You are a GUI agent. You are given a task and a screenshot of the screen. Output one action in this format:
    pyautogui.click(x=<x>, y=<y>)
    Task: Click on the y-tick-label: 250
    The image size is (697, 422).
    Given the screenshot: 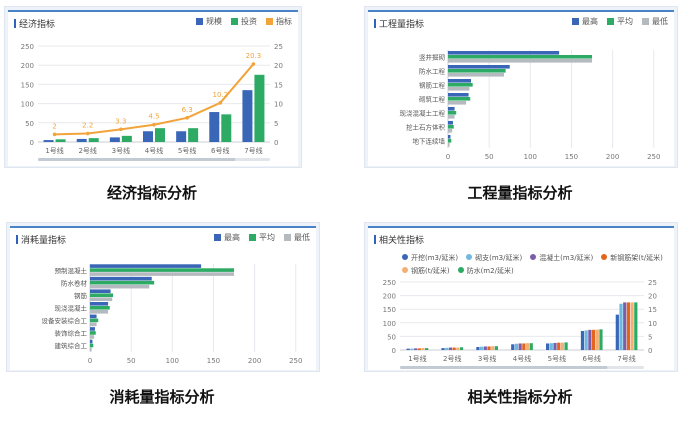 What is the action you would take?
    pyautogui.click(x=389, y=283)
    